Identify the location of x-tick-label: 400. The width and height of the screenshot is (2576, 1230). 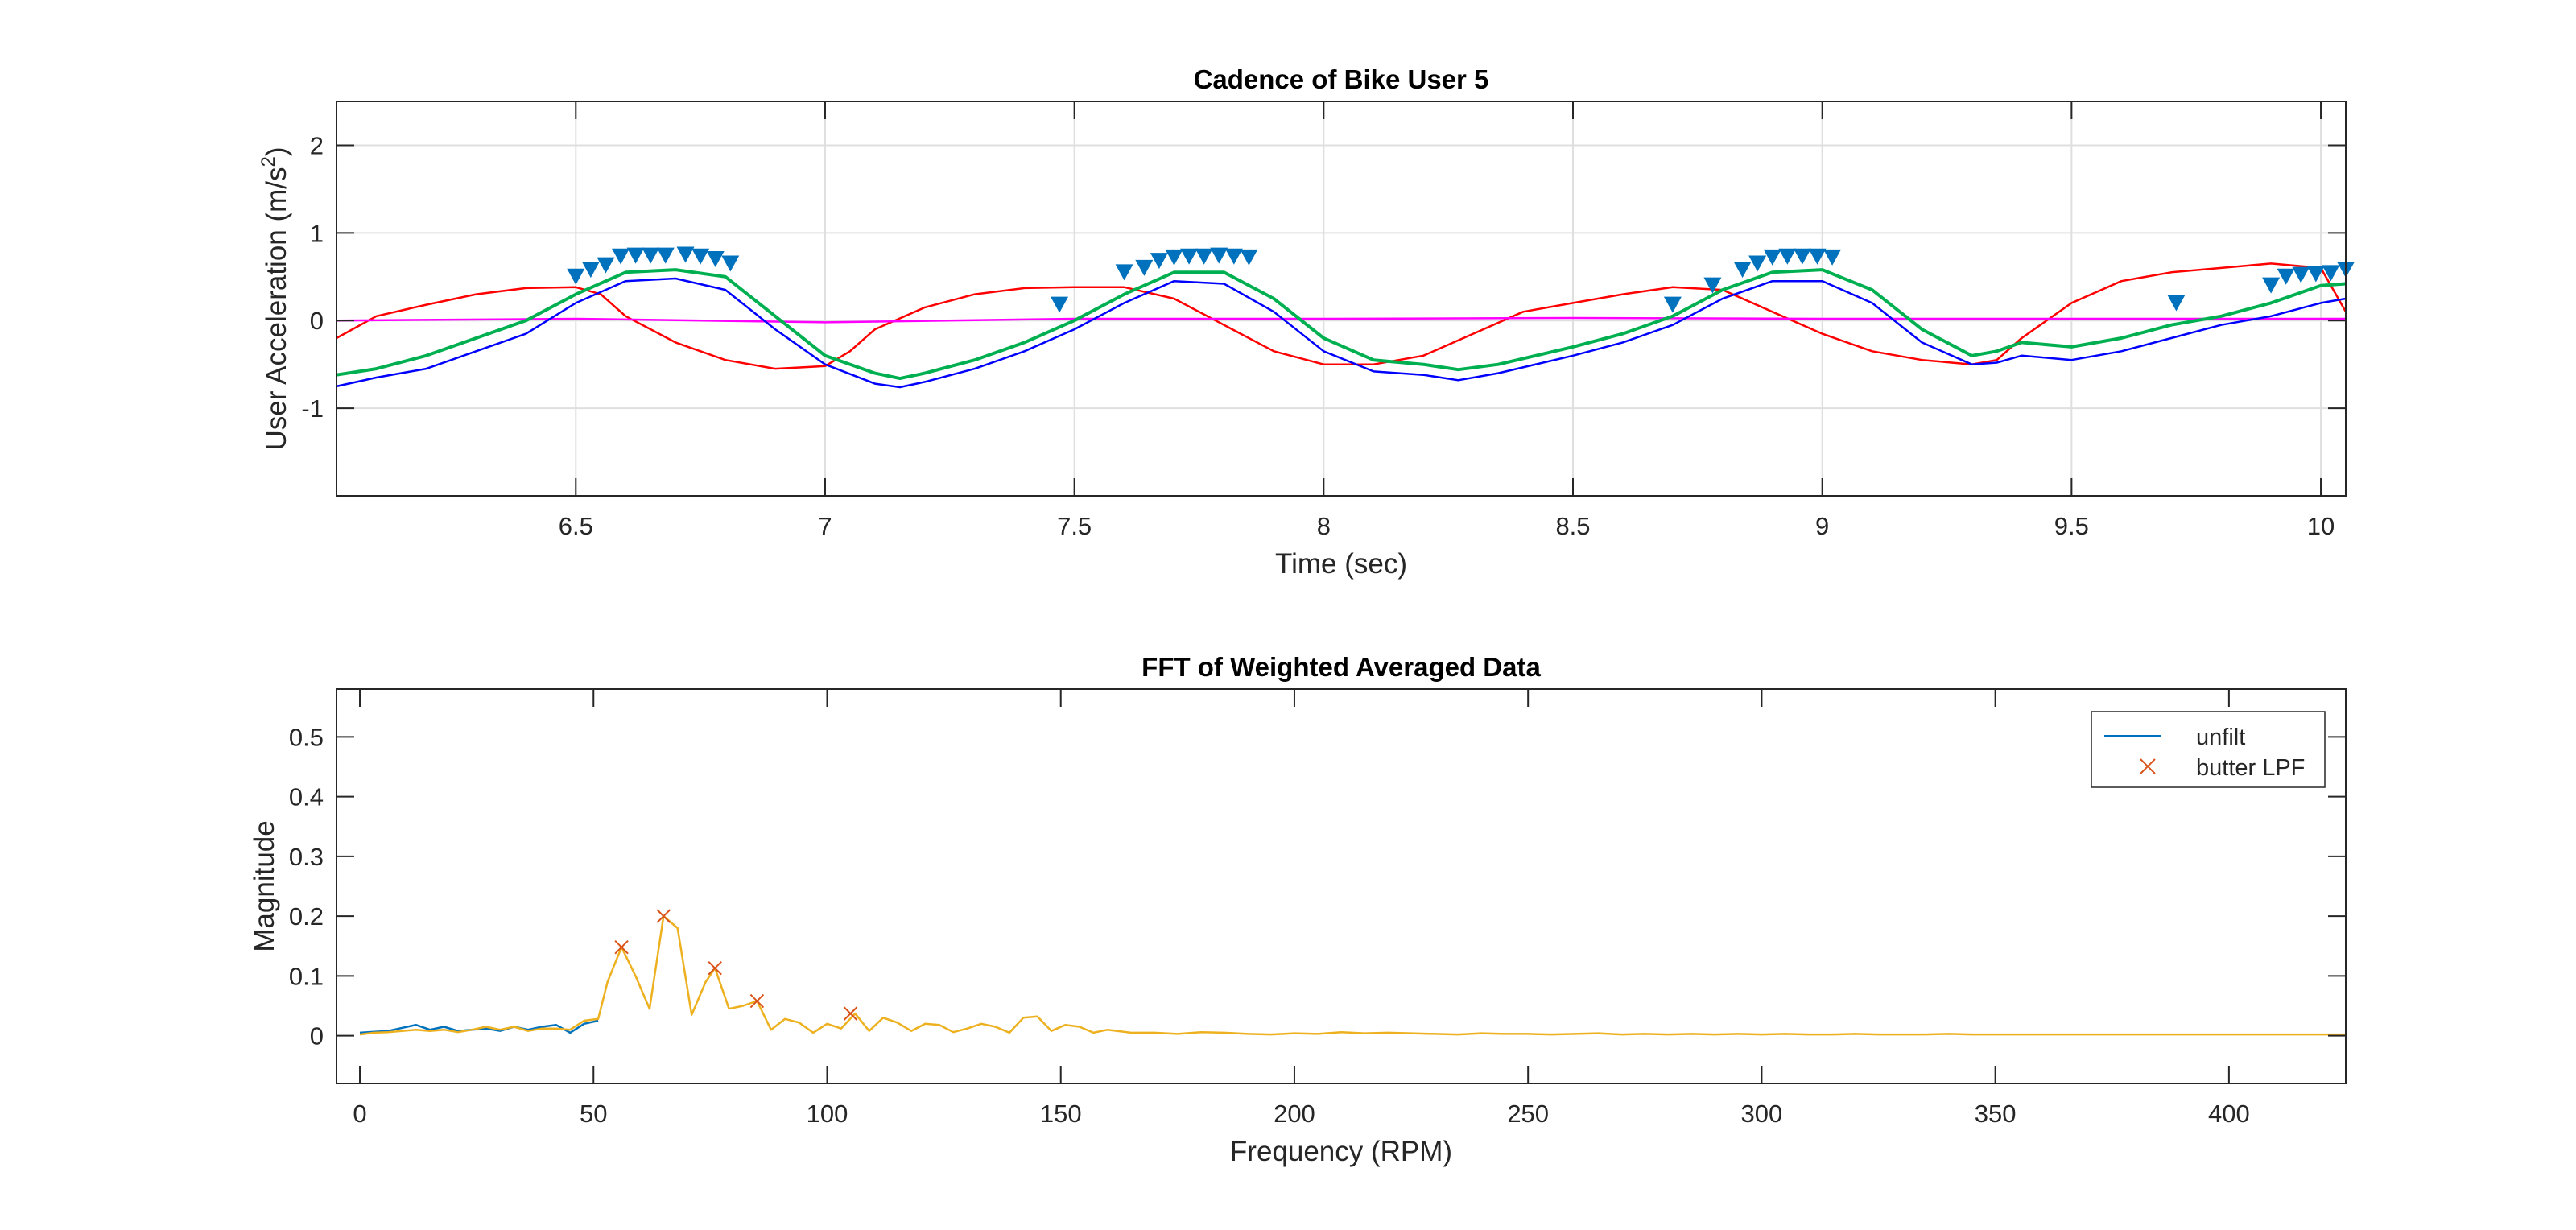
(2229, 1114).